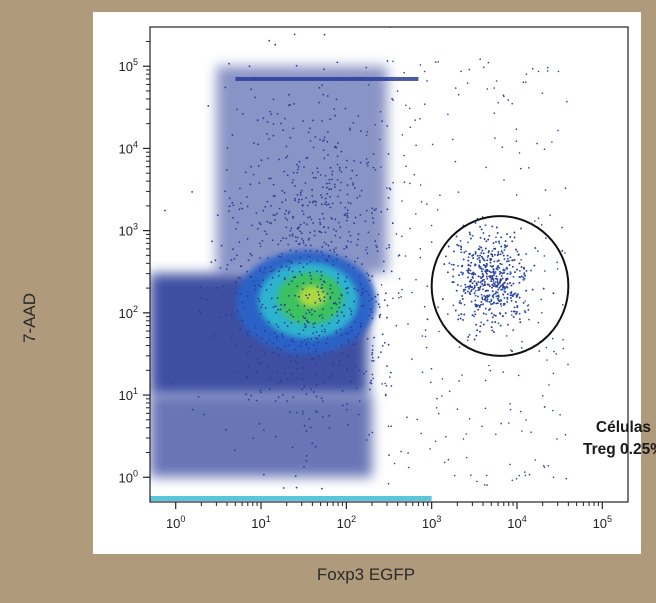 This screenshot has height=603, width=656. I want to click on x-tick-label: 105, so click(602, 522).